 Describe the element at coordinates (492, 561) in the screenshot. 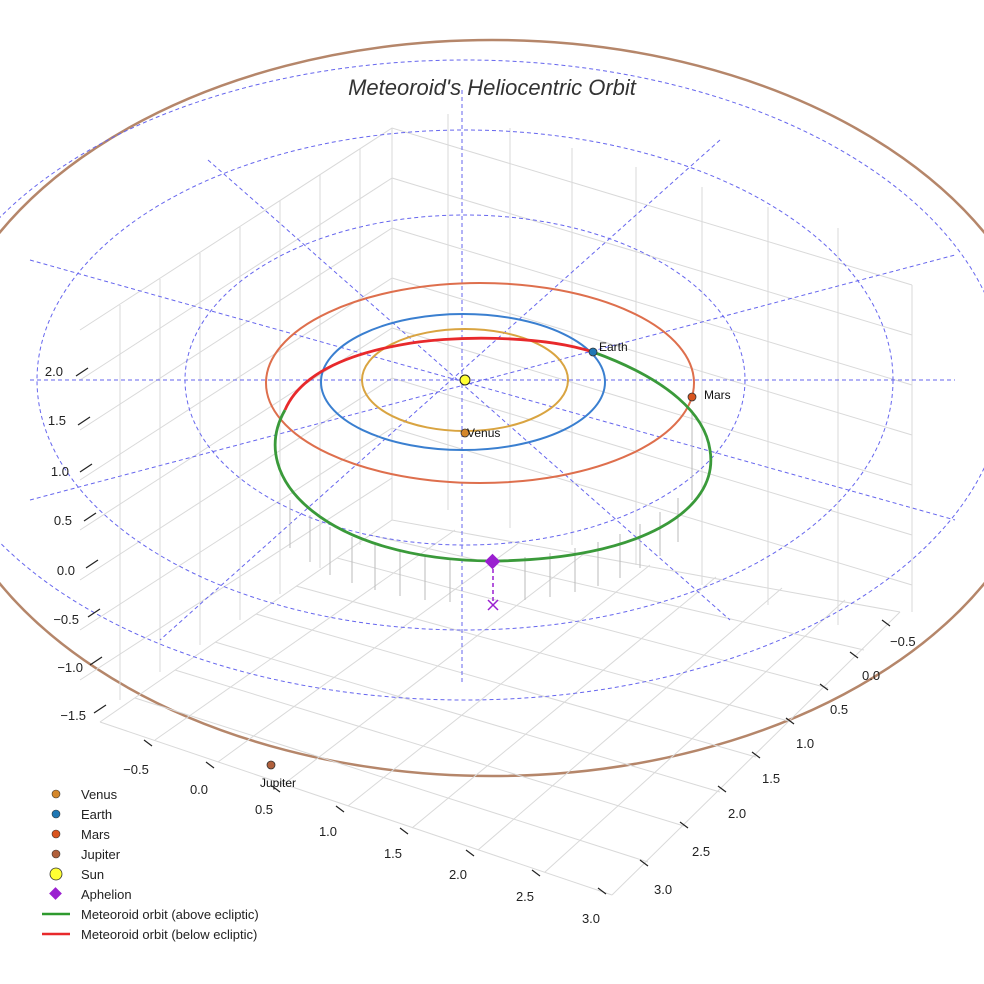

I see `aphelion-marker` at that location.